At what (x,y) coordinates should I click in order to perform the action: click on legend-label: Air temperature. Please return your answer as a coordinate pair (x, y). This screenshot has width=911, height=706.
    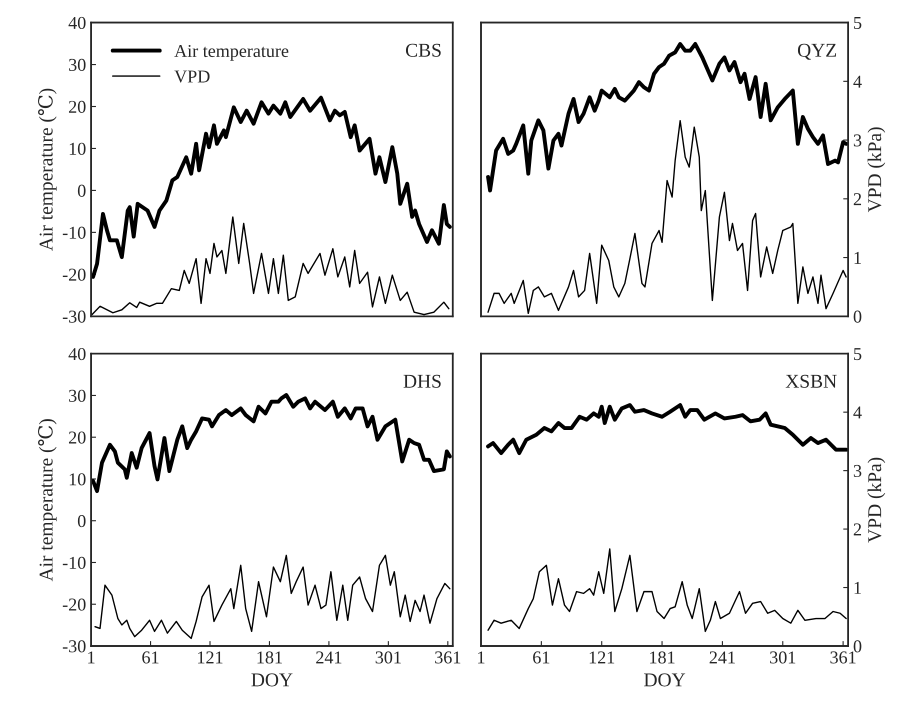
    Looking at the image, I should click on (231, 52).